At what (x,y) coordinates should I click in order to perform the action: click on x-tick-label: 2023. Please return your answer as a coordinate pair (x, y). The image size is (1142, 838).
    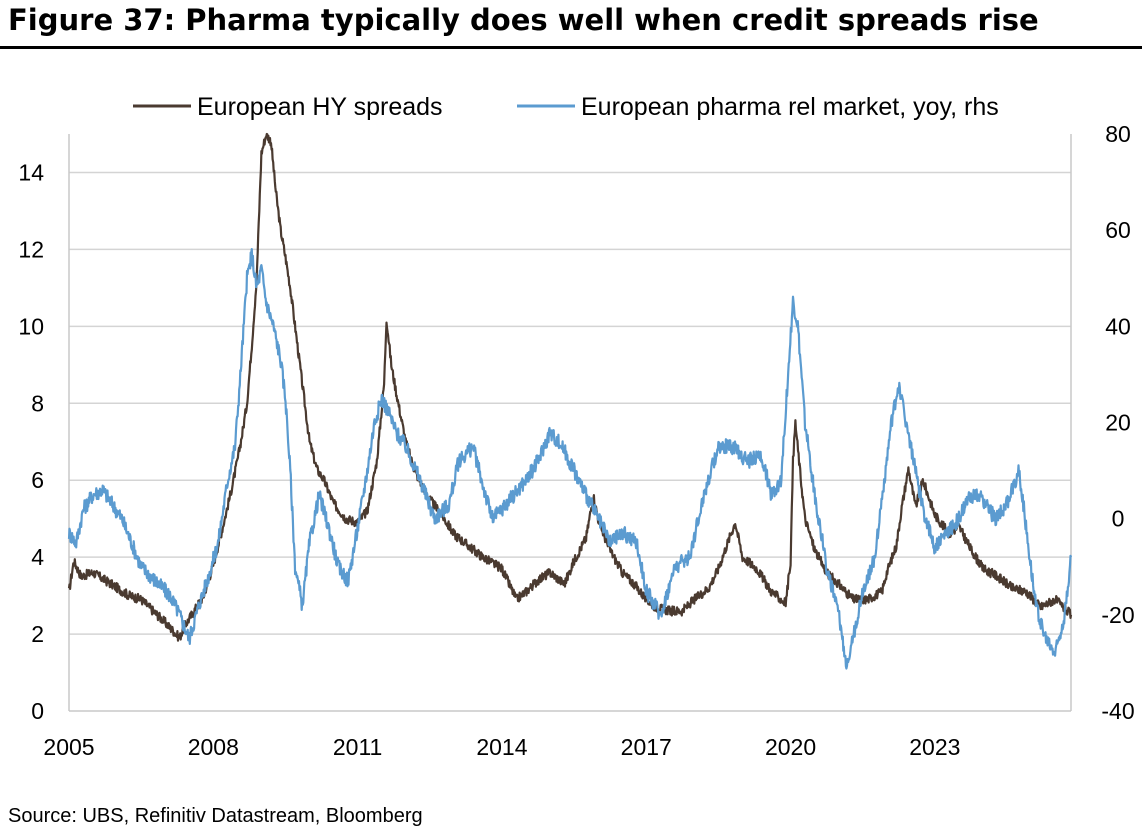
    Looking at the image, I should click on (934, 747).